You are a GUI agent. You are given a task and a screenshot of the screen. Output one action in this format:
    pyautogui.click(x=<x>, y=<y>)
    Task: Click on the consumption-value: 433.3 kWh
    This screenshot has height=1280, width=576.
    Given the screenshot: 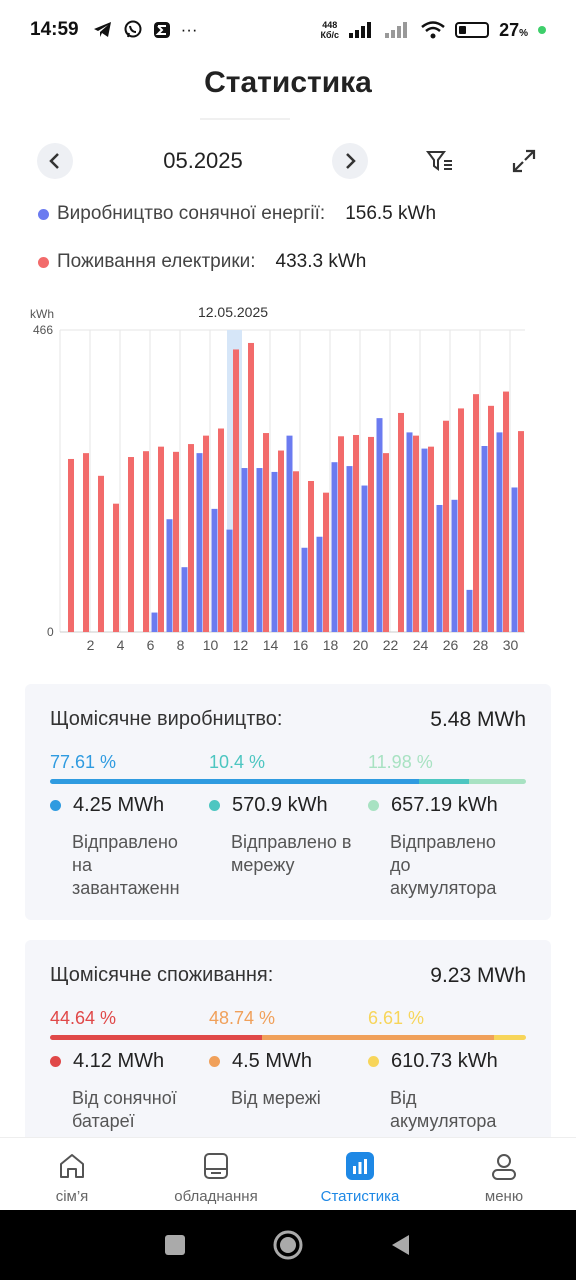 What is the action you would take?
    pyautogui.click(x=321, y=261)
    